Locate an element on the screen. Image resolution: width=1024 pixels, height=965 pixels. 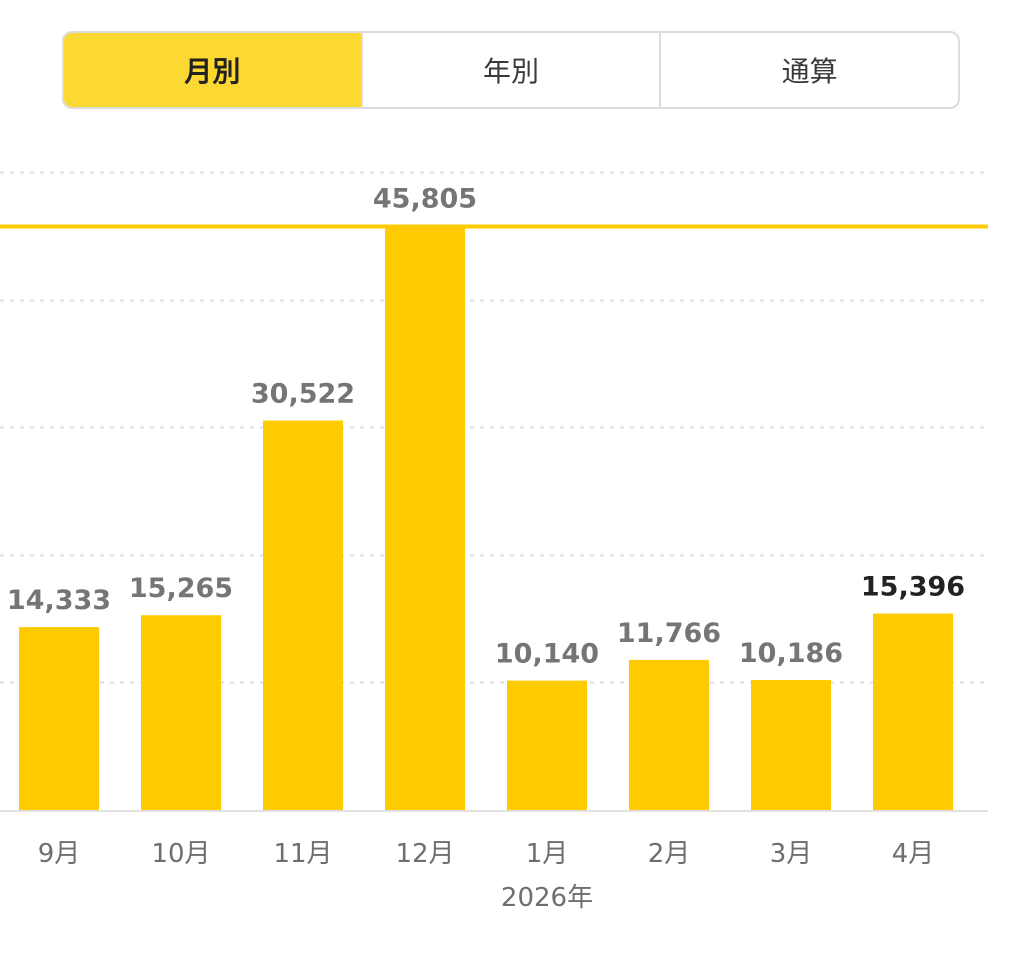
x-tick-label: 12月 is located at coordinates (424, 854).